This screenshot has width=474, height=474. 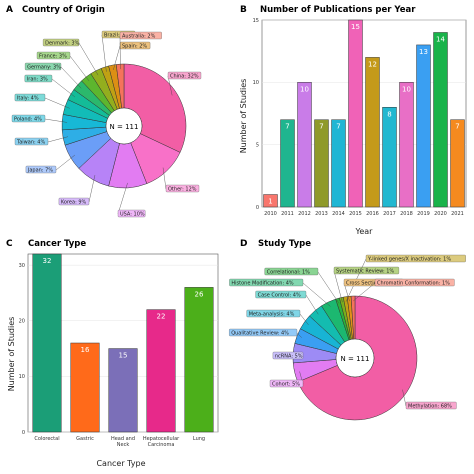 I want to click on study-slice-label: Case Control: 4%, so click(x=279, y=296).